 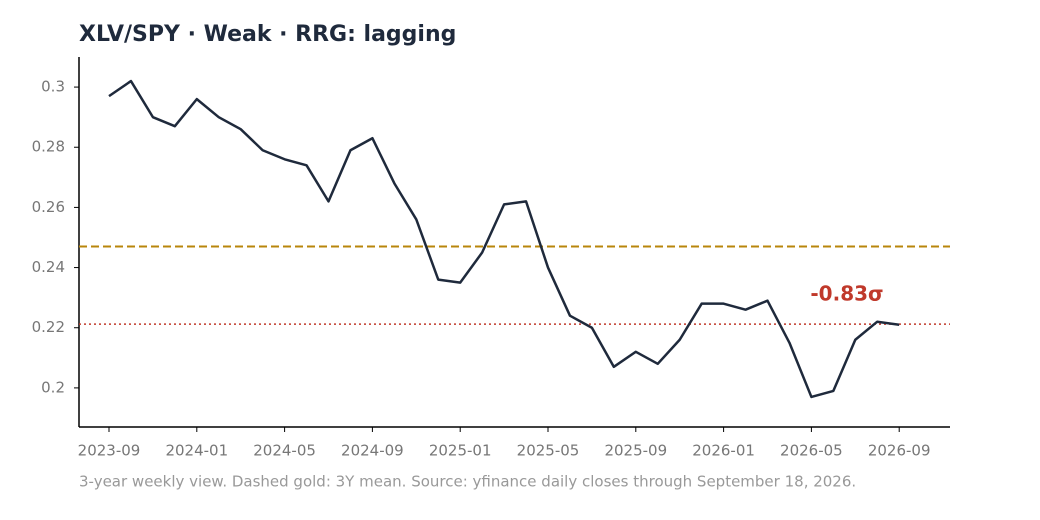 What do you see at coordinates (811, 451) in the screenshot?
I see `x-tick-label: 2026-05` at bounding box center [811, 451].